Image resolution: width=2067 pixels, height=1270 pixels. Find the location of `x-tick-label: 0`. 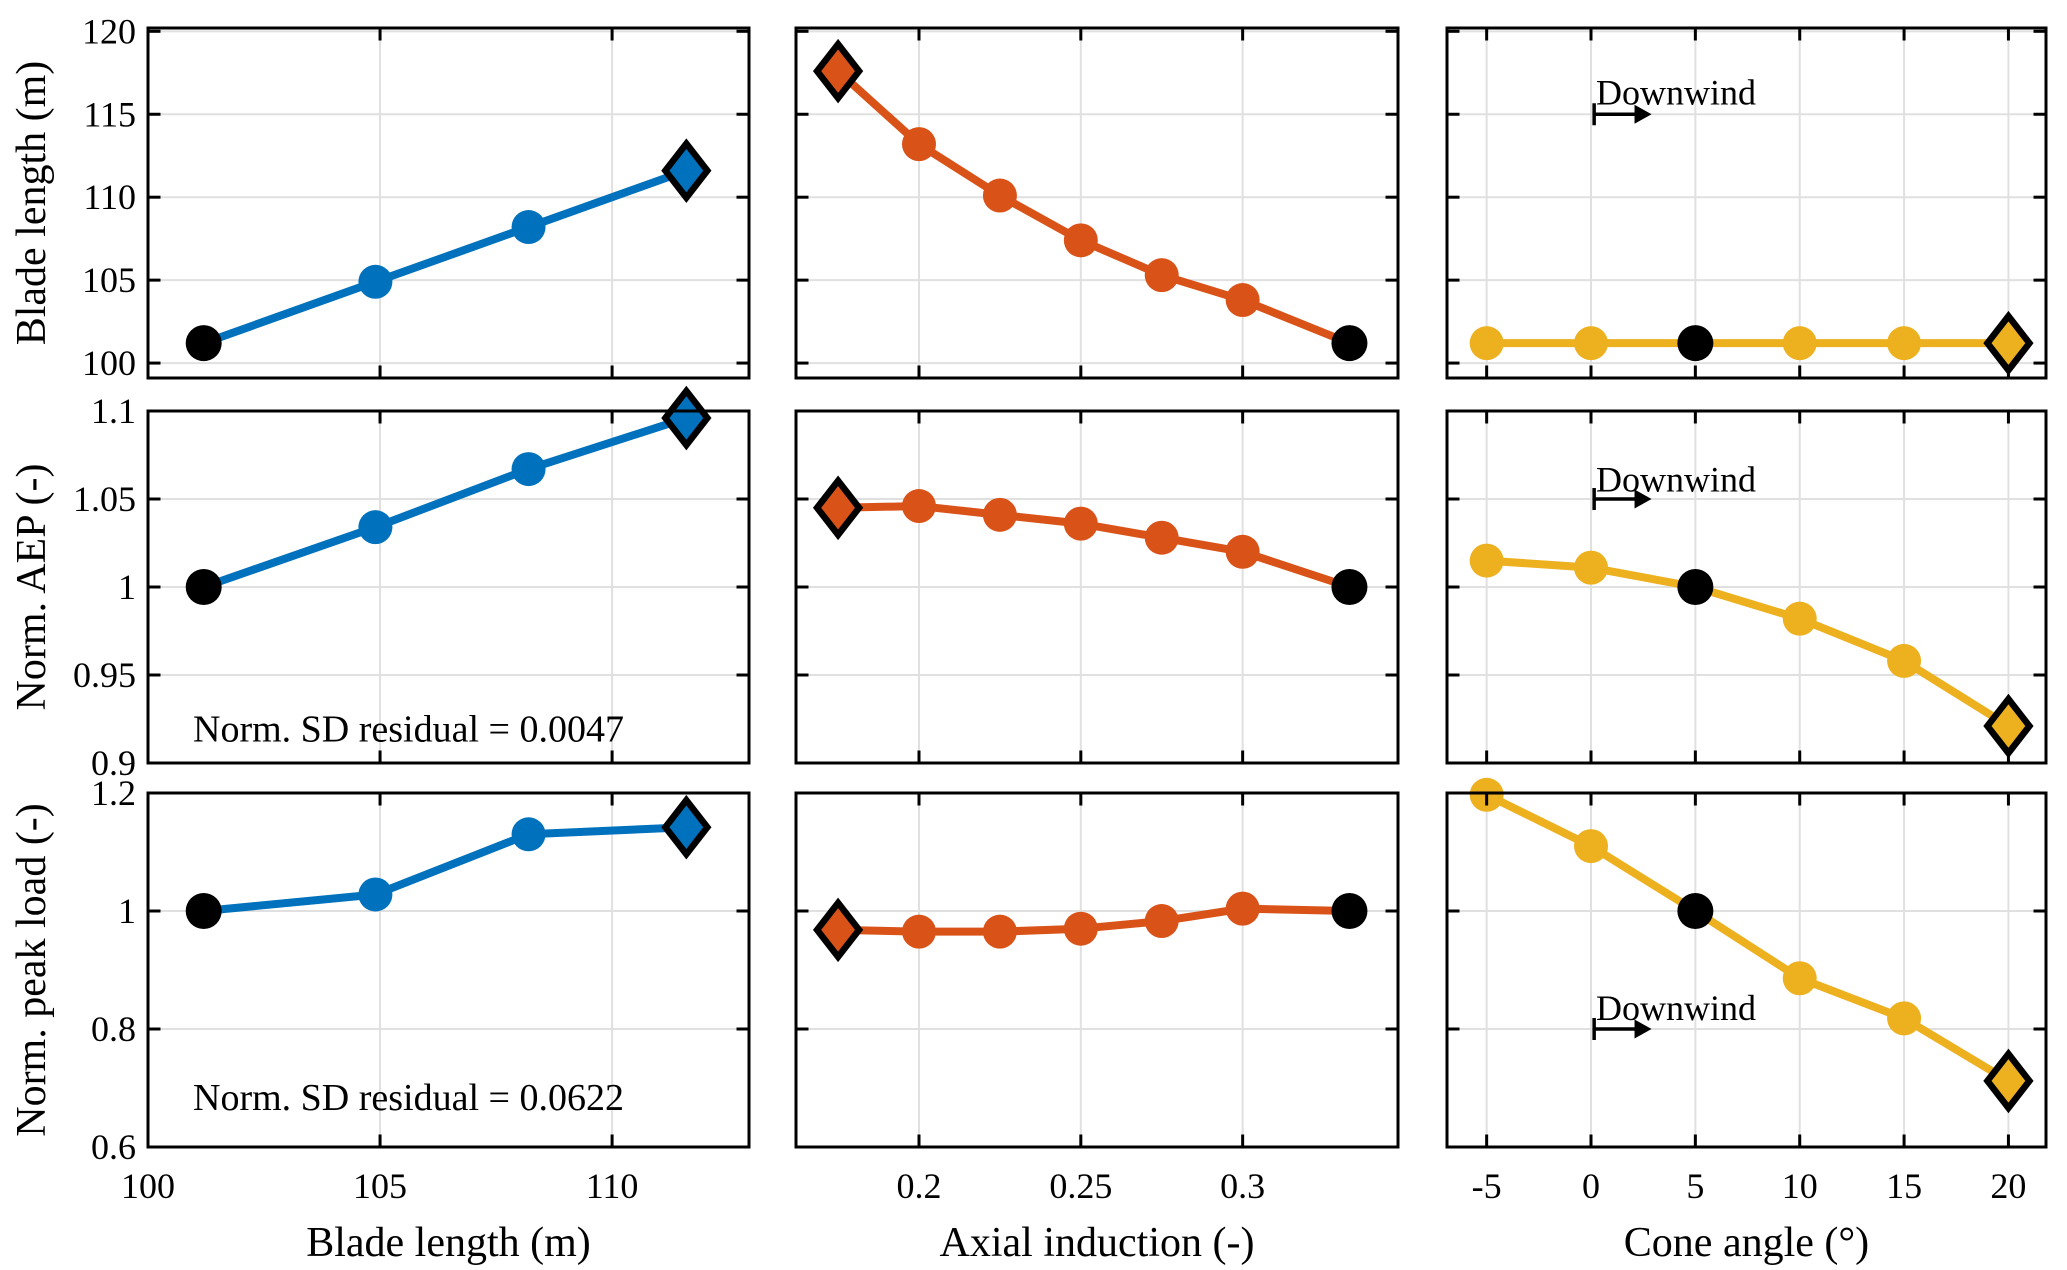

x-tick-label: 0 is located at coordinates (1591, 1186).